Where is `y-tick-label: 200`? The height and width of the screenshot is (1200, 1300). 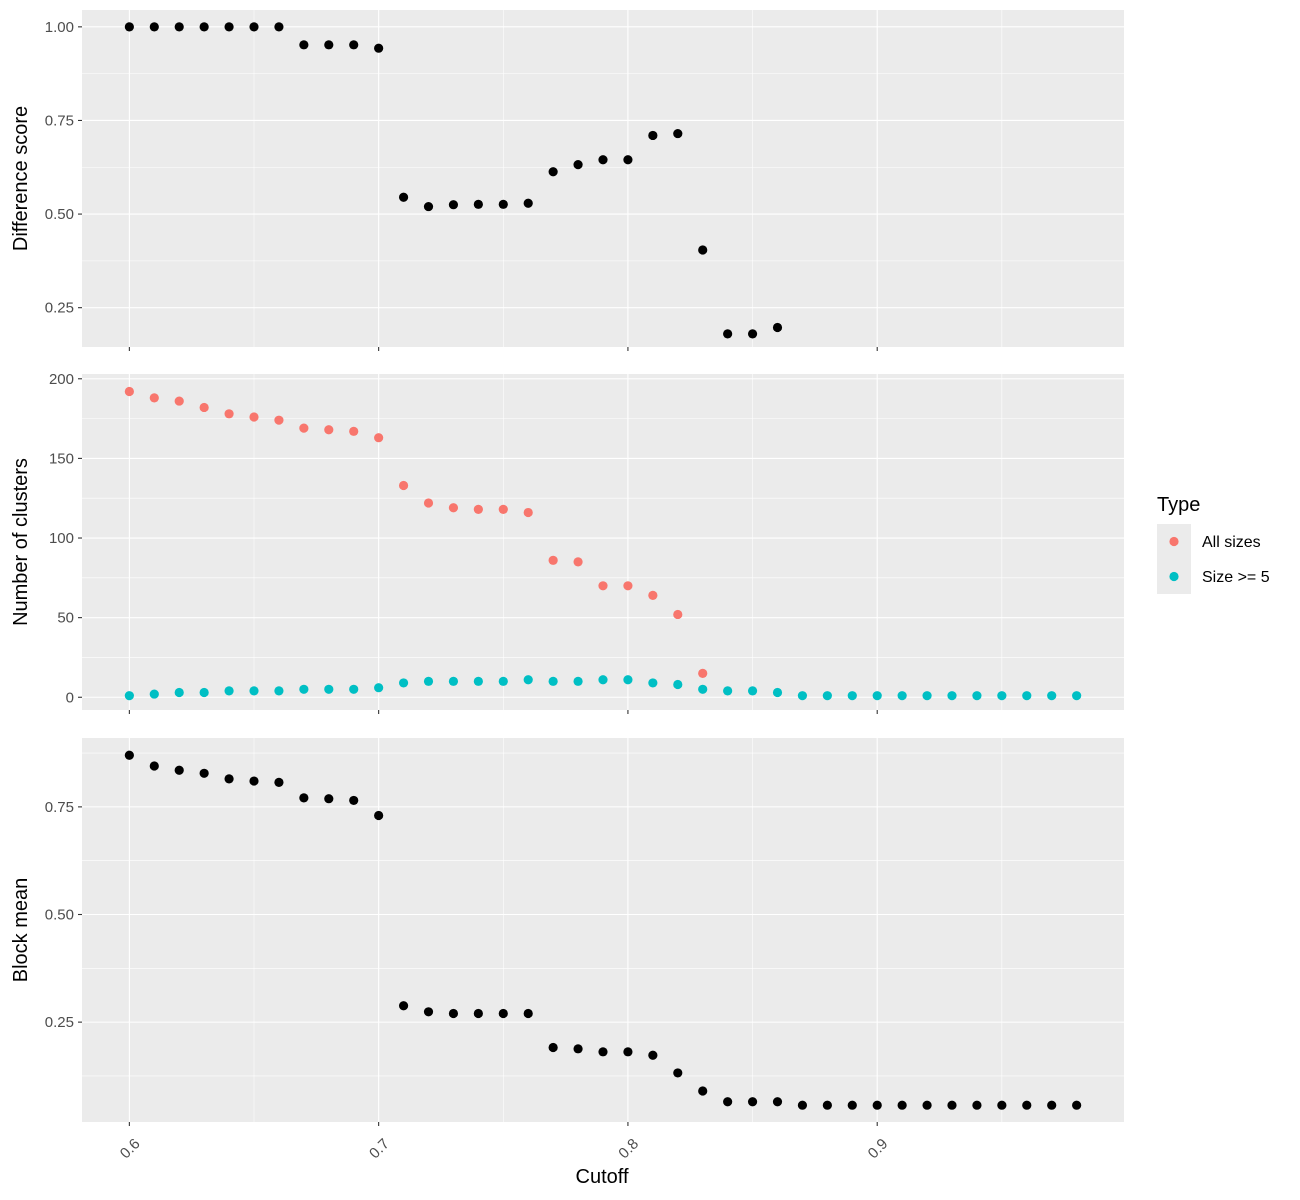
y-tick-label: 200 is located at coordinates (61, 379).